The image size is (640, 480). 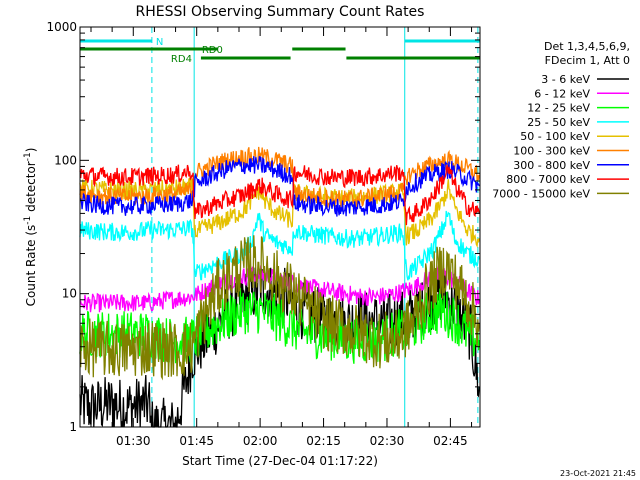 I want to click on x-tick-label: 01:45, so click(x=196, y=441).